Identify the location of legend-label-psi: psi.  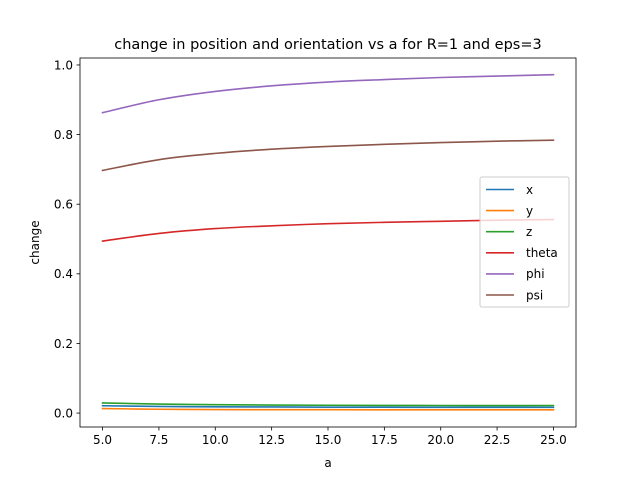
(534, 295).